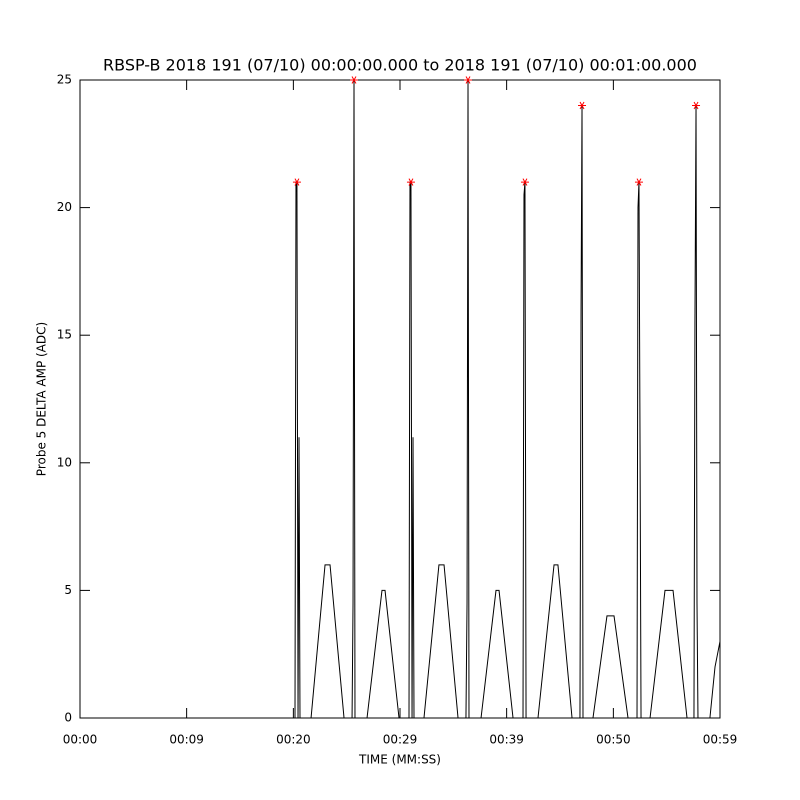 This screenshot has height=800, width=800. What do you see at coordinates (68, 590) in the screenshot?
I see `y-tick-label: 5` at bounding box center [68, 590].